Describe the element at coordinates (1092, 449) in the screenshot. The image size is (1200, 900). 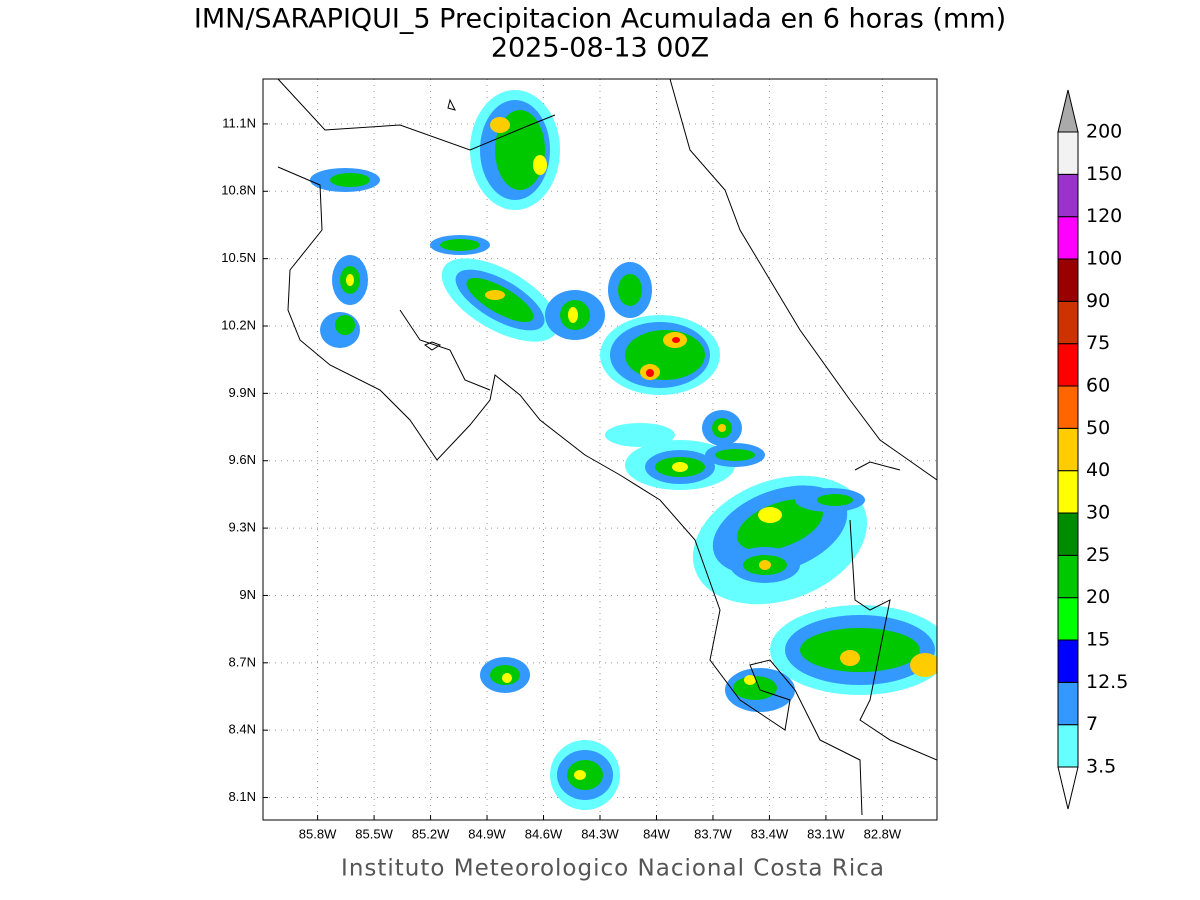
I see `colorbar: 3.5 7 12.5 15 20 25 30 40 50 60 75 90 100 120 150 200` at that location.